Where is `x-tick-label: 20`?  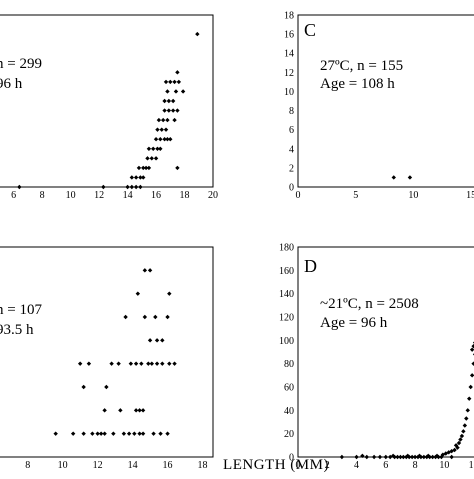 x-tick-label: 20 is located at coordinates (213, 195).